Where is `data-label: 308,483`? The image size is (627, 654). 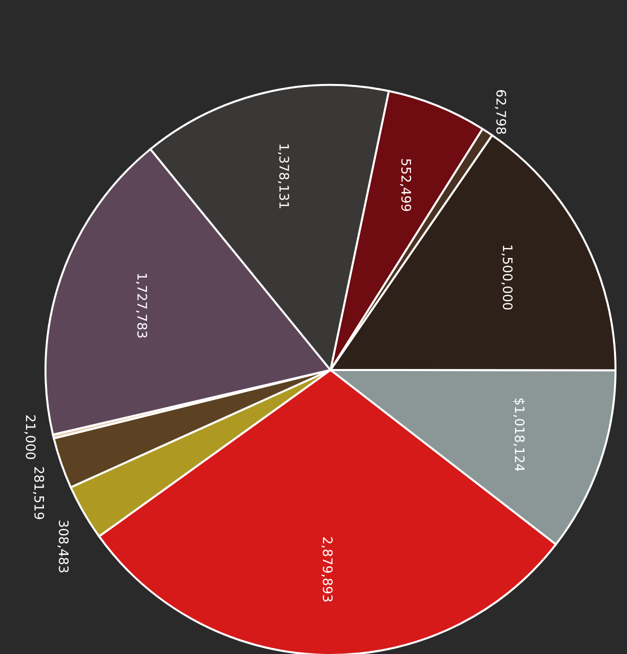 data-label: 308,483 is located at coordinates (62, 547).